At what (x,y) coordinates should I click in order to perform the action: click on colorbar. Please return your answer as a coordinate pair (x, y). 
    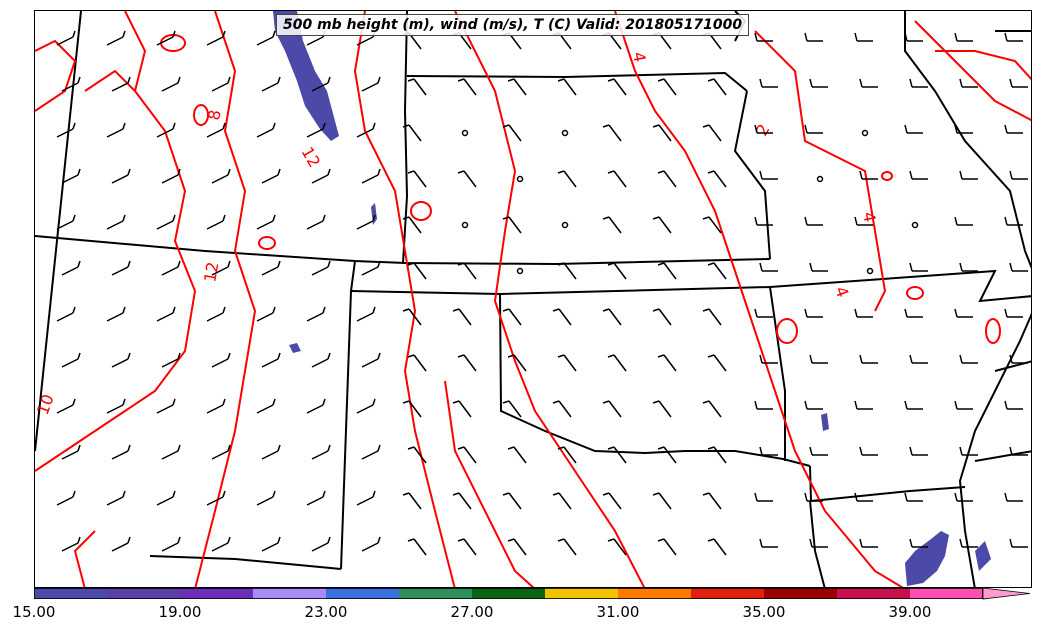
    Looking at the image, I should click on (532, 594).